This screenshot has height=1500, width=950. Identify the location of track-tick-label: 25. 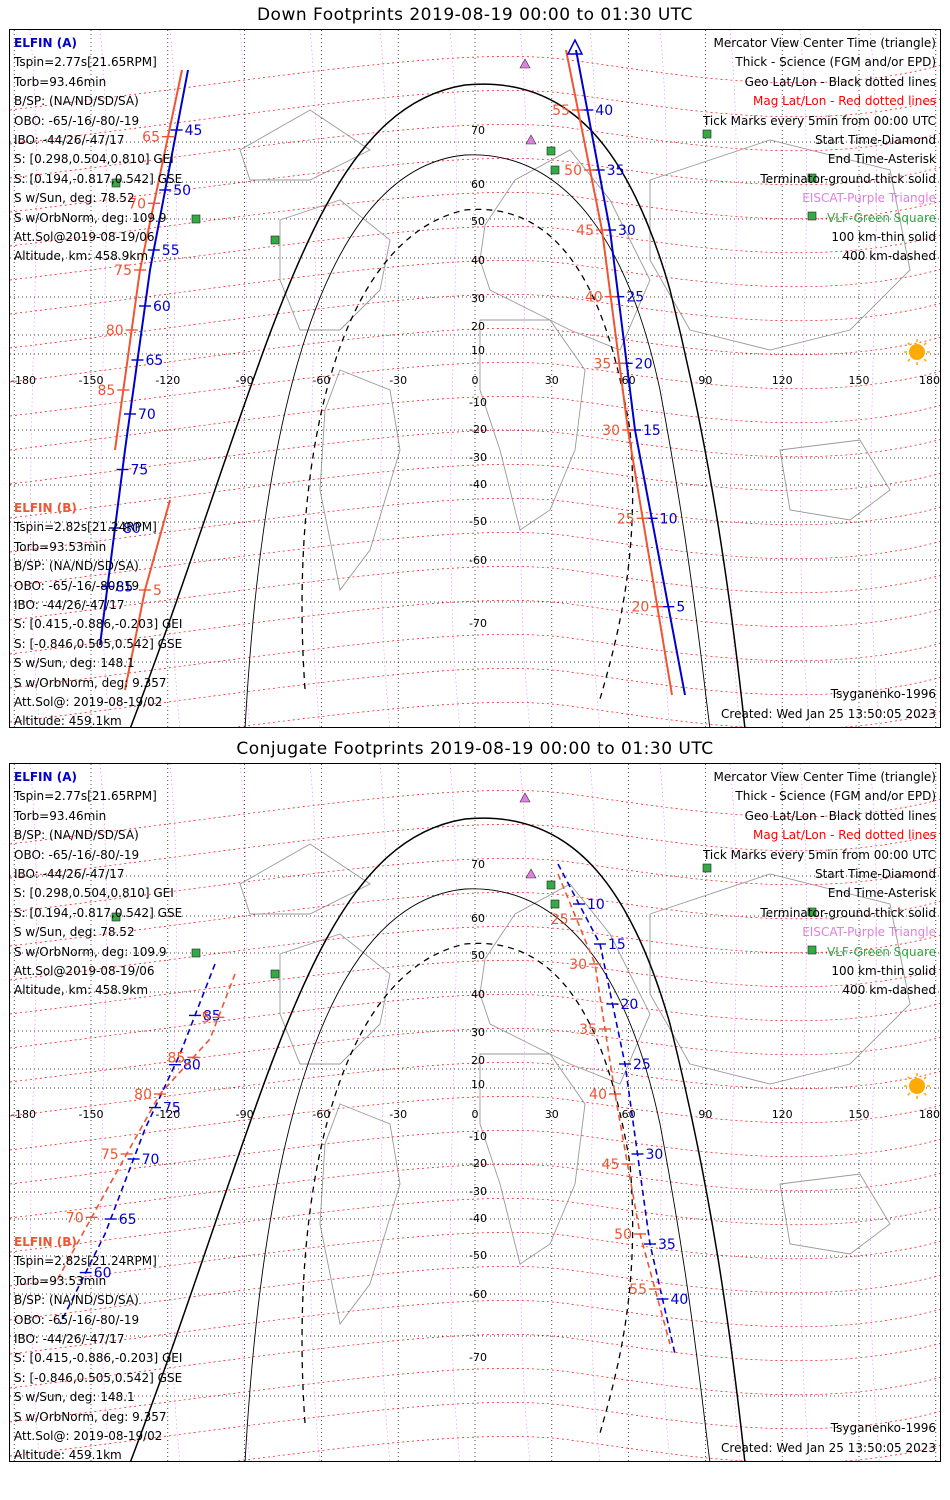
(635, 298).